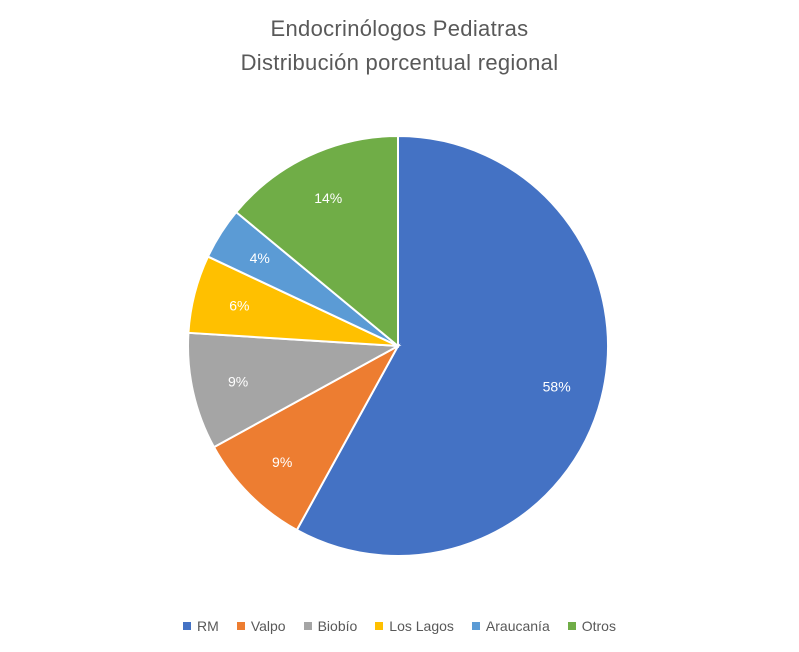 This screenshot has width=799, height=652. I want to click on legend-label: Biobío, so click(337, 626).